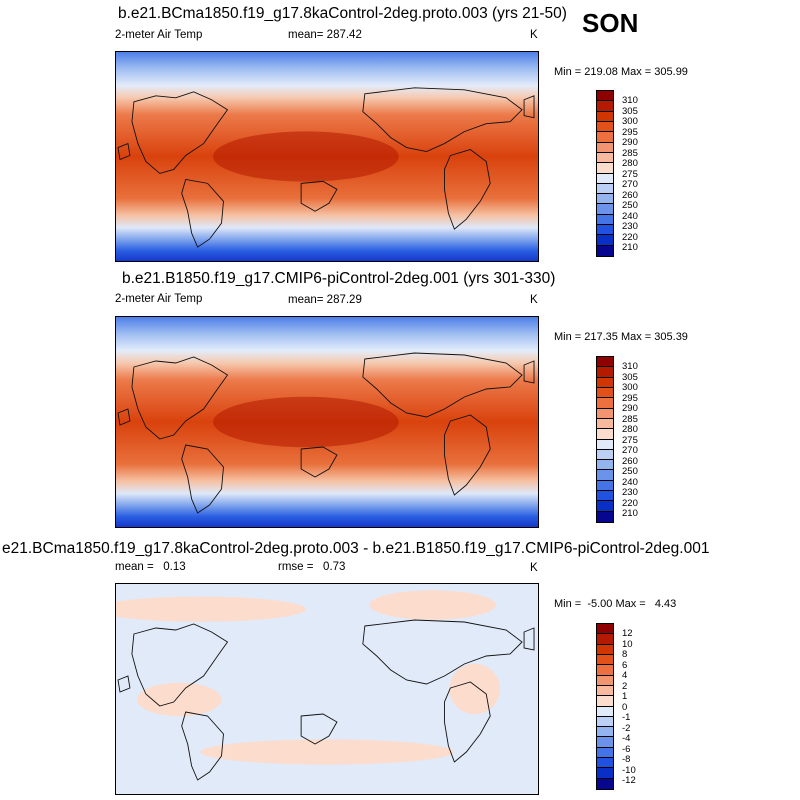  Describe the element at coordinates (627, 633) in the screenshot. I see `cbar-label: 12` at that location.